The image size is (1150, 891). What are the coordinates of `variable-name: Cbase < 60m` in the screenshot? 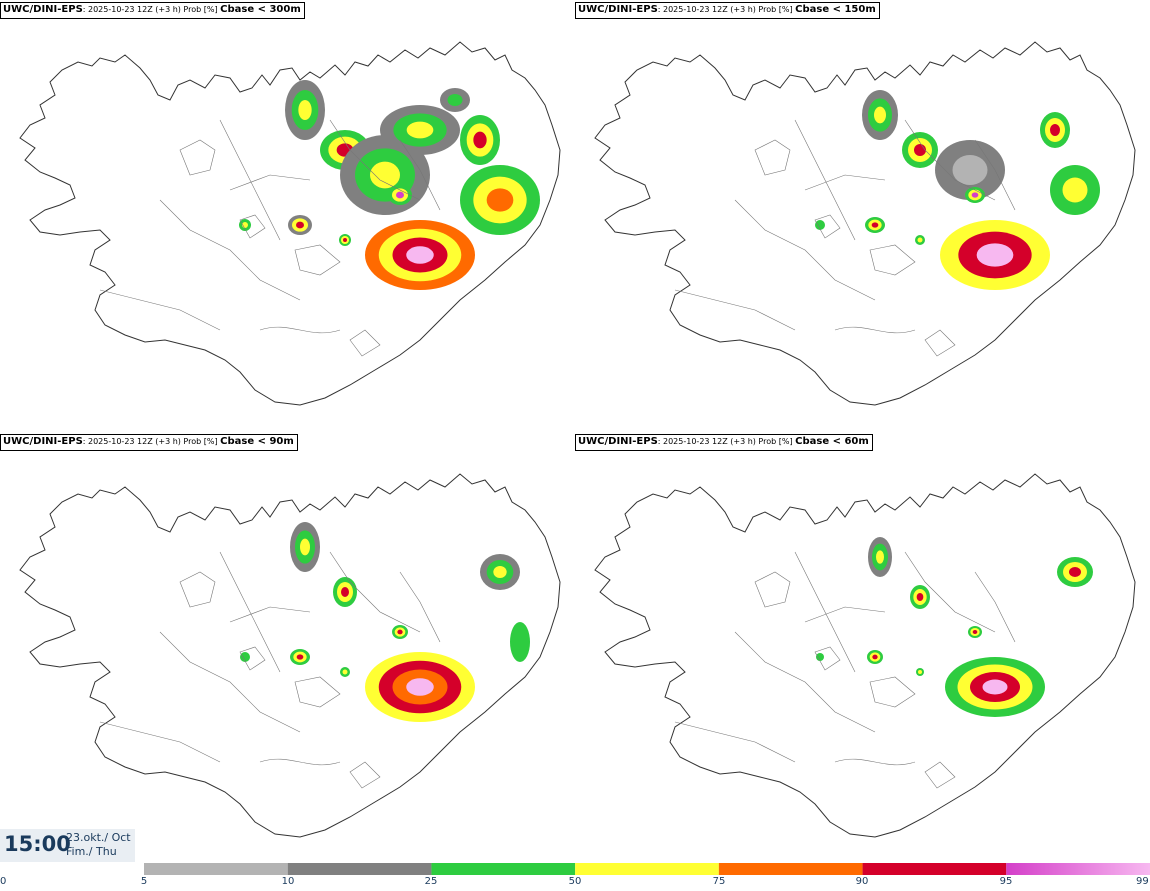 It's located at (832, 441).